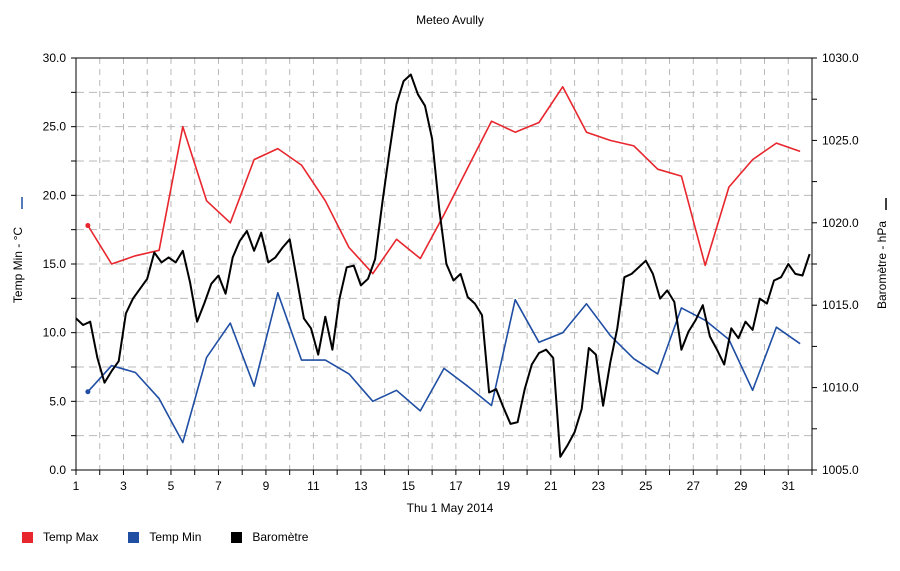  Describe the element at coordinates (450, 508) in the screenshot. I see `x-axis-label: Thu 1 May 2014` at that location.